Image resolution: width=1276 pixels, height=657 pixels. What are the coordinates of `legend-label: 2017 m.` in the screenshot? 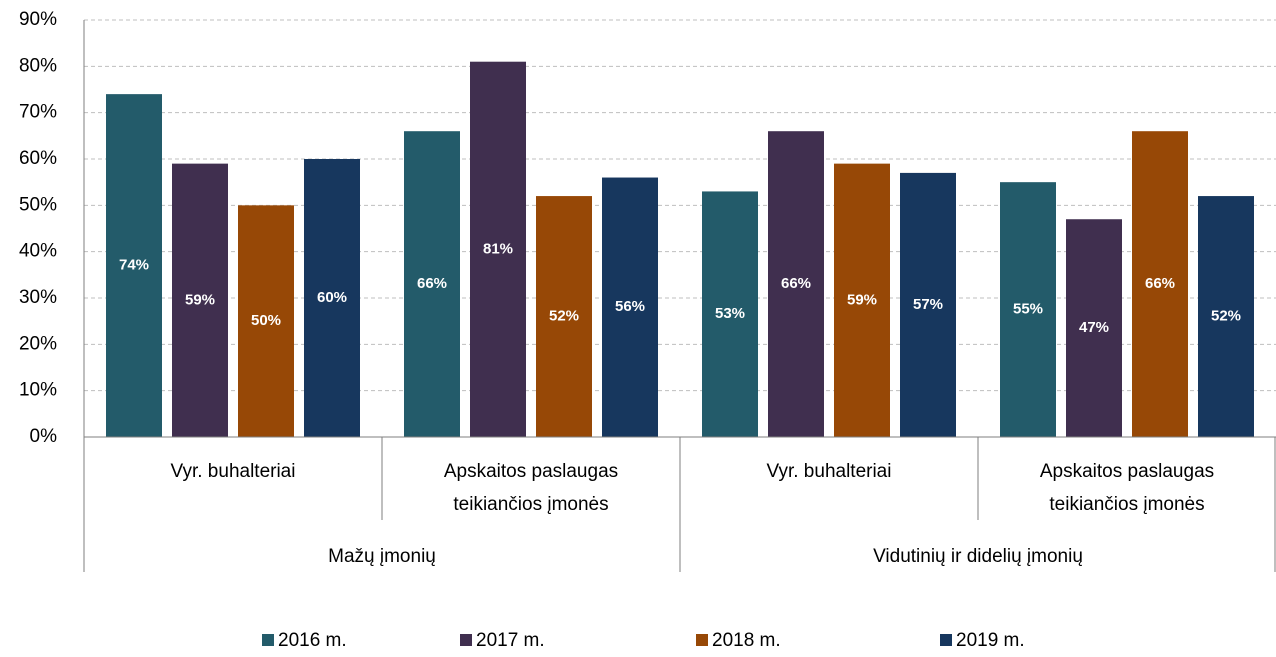 It's located at (510, 640).